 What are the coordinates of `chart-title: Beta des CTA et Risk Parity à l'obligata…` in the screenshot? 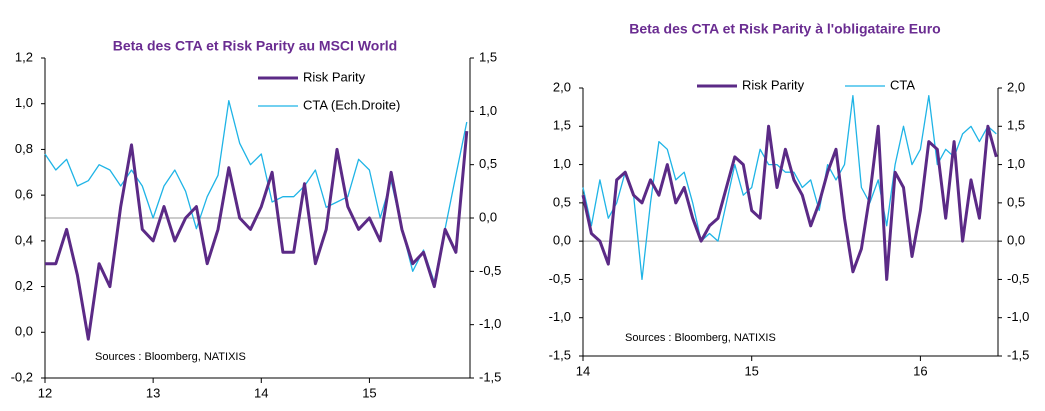 It's located at (784, 29).